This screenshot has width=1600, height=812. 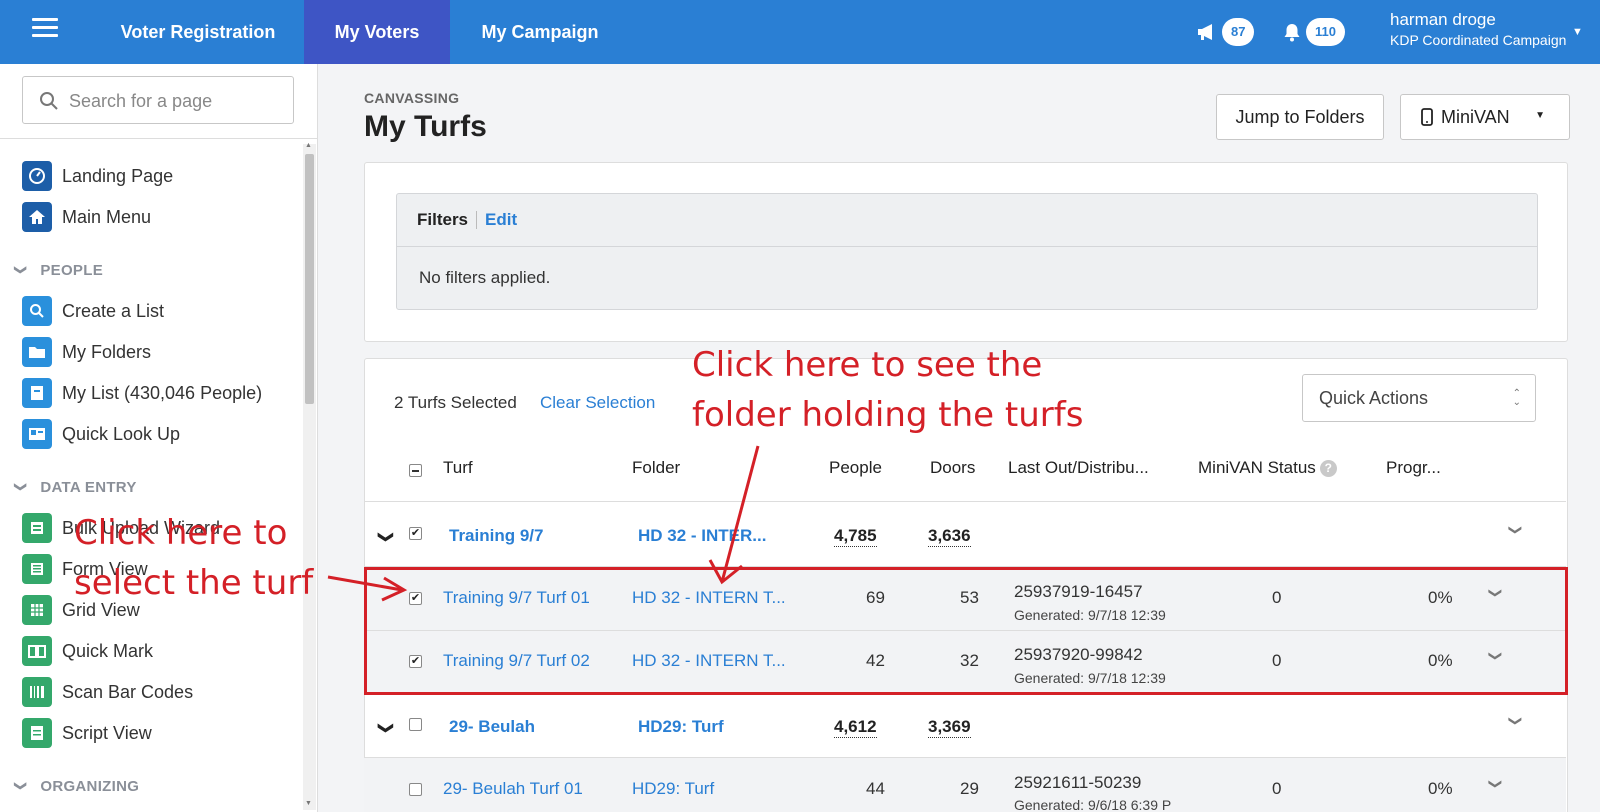 What do you see at coordinates (1328, 468) in the screenshot?
I see `help-icon: ?` at bounding box center [1328, 468].